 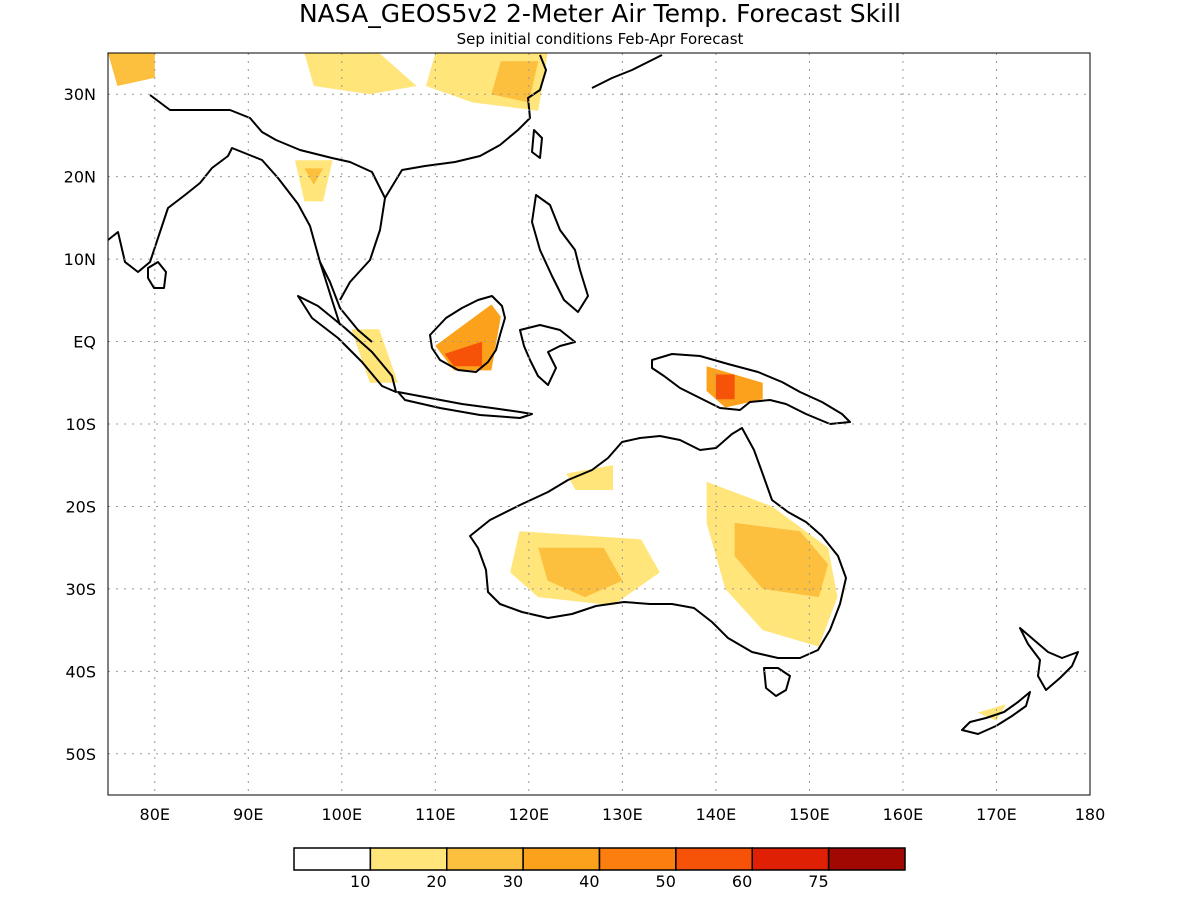 I want to click on coast-new-zealand-south, so click(x=996, y=713).